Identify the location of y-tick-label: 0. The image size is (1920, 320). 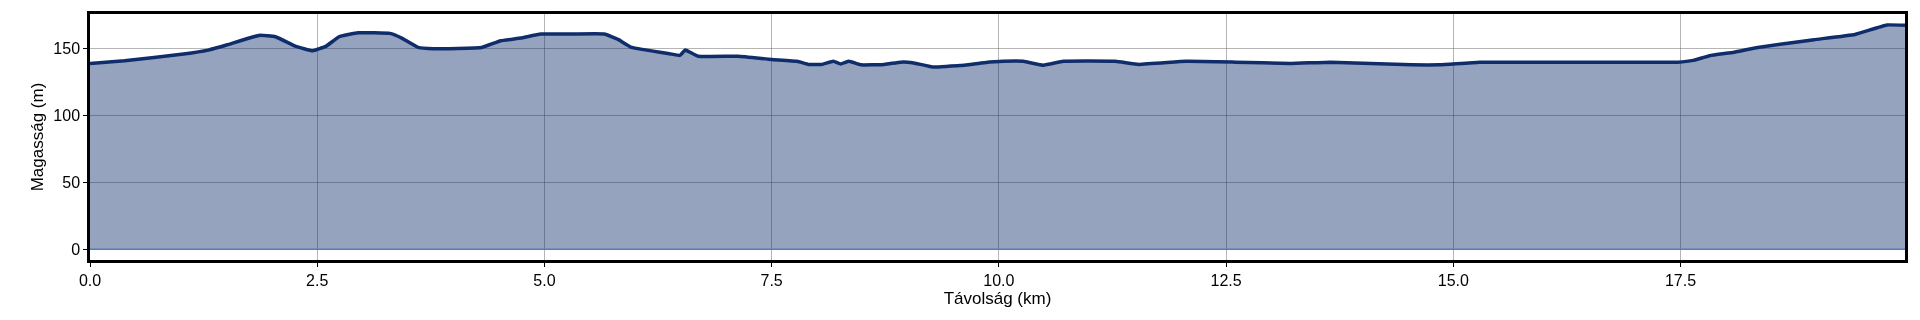
(76, 249).